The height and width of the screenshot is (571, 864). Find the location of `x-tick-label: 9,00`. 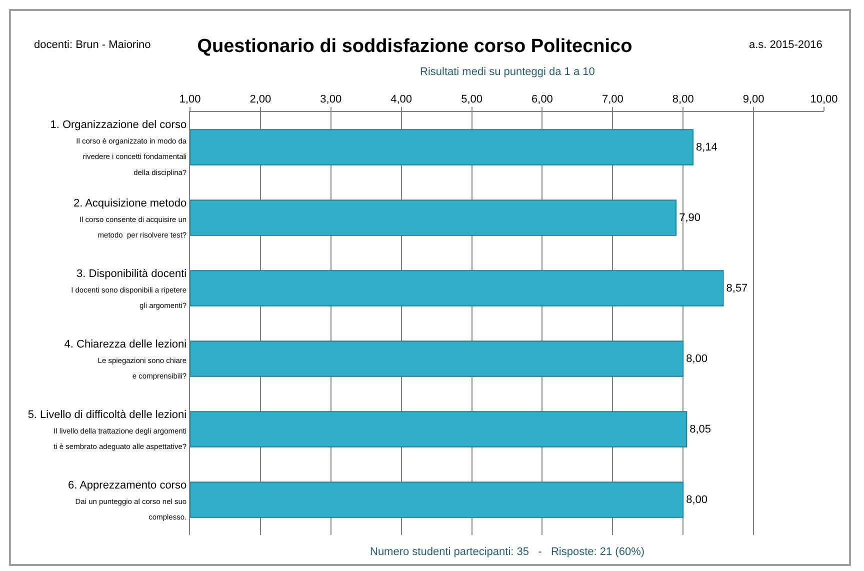

x-tick-label: 9,00 is located at coordinates (753, 100).